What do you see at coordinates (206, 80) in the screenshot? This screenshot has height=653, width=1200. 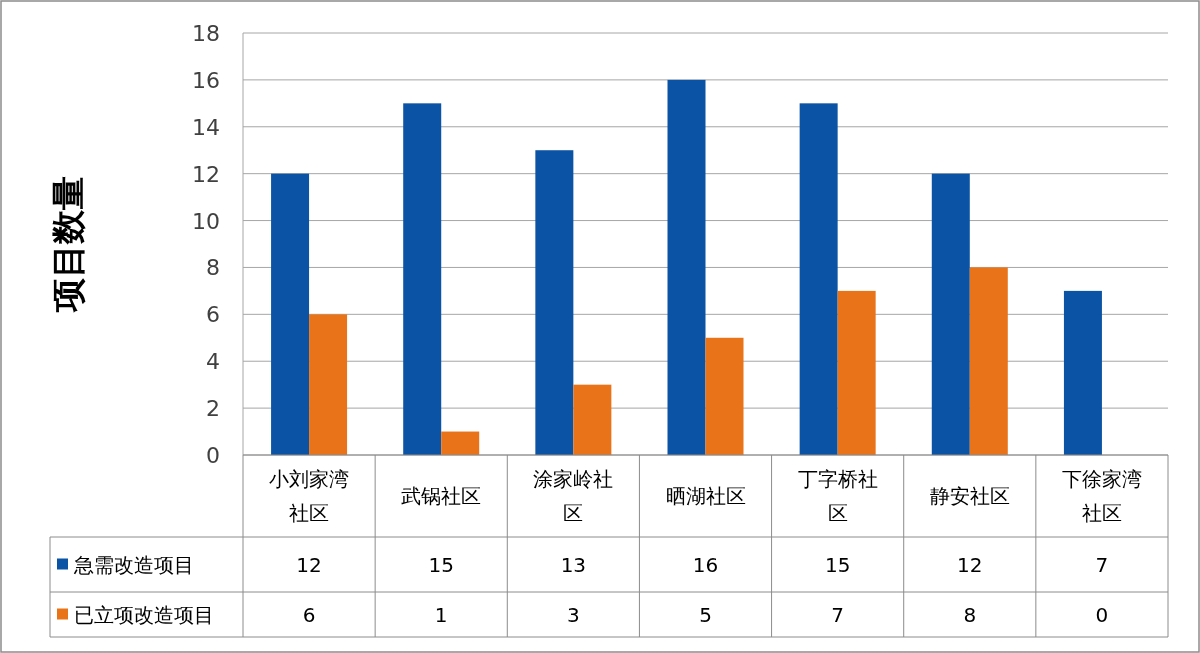 I see `y-tick-label: 16` at bounding box center [206, 80].